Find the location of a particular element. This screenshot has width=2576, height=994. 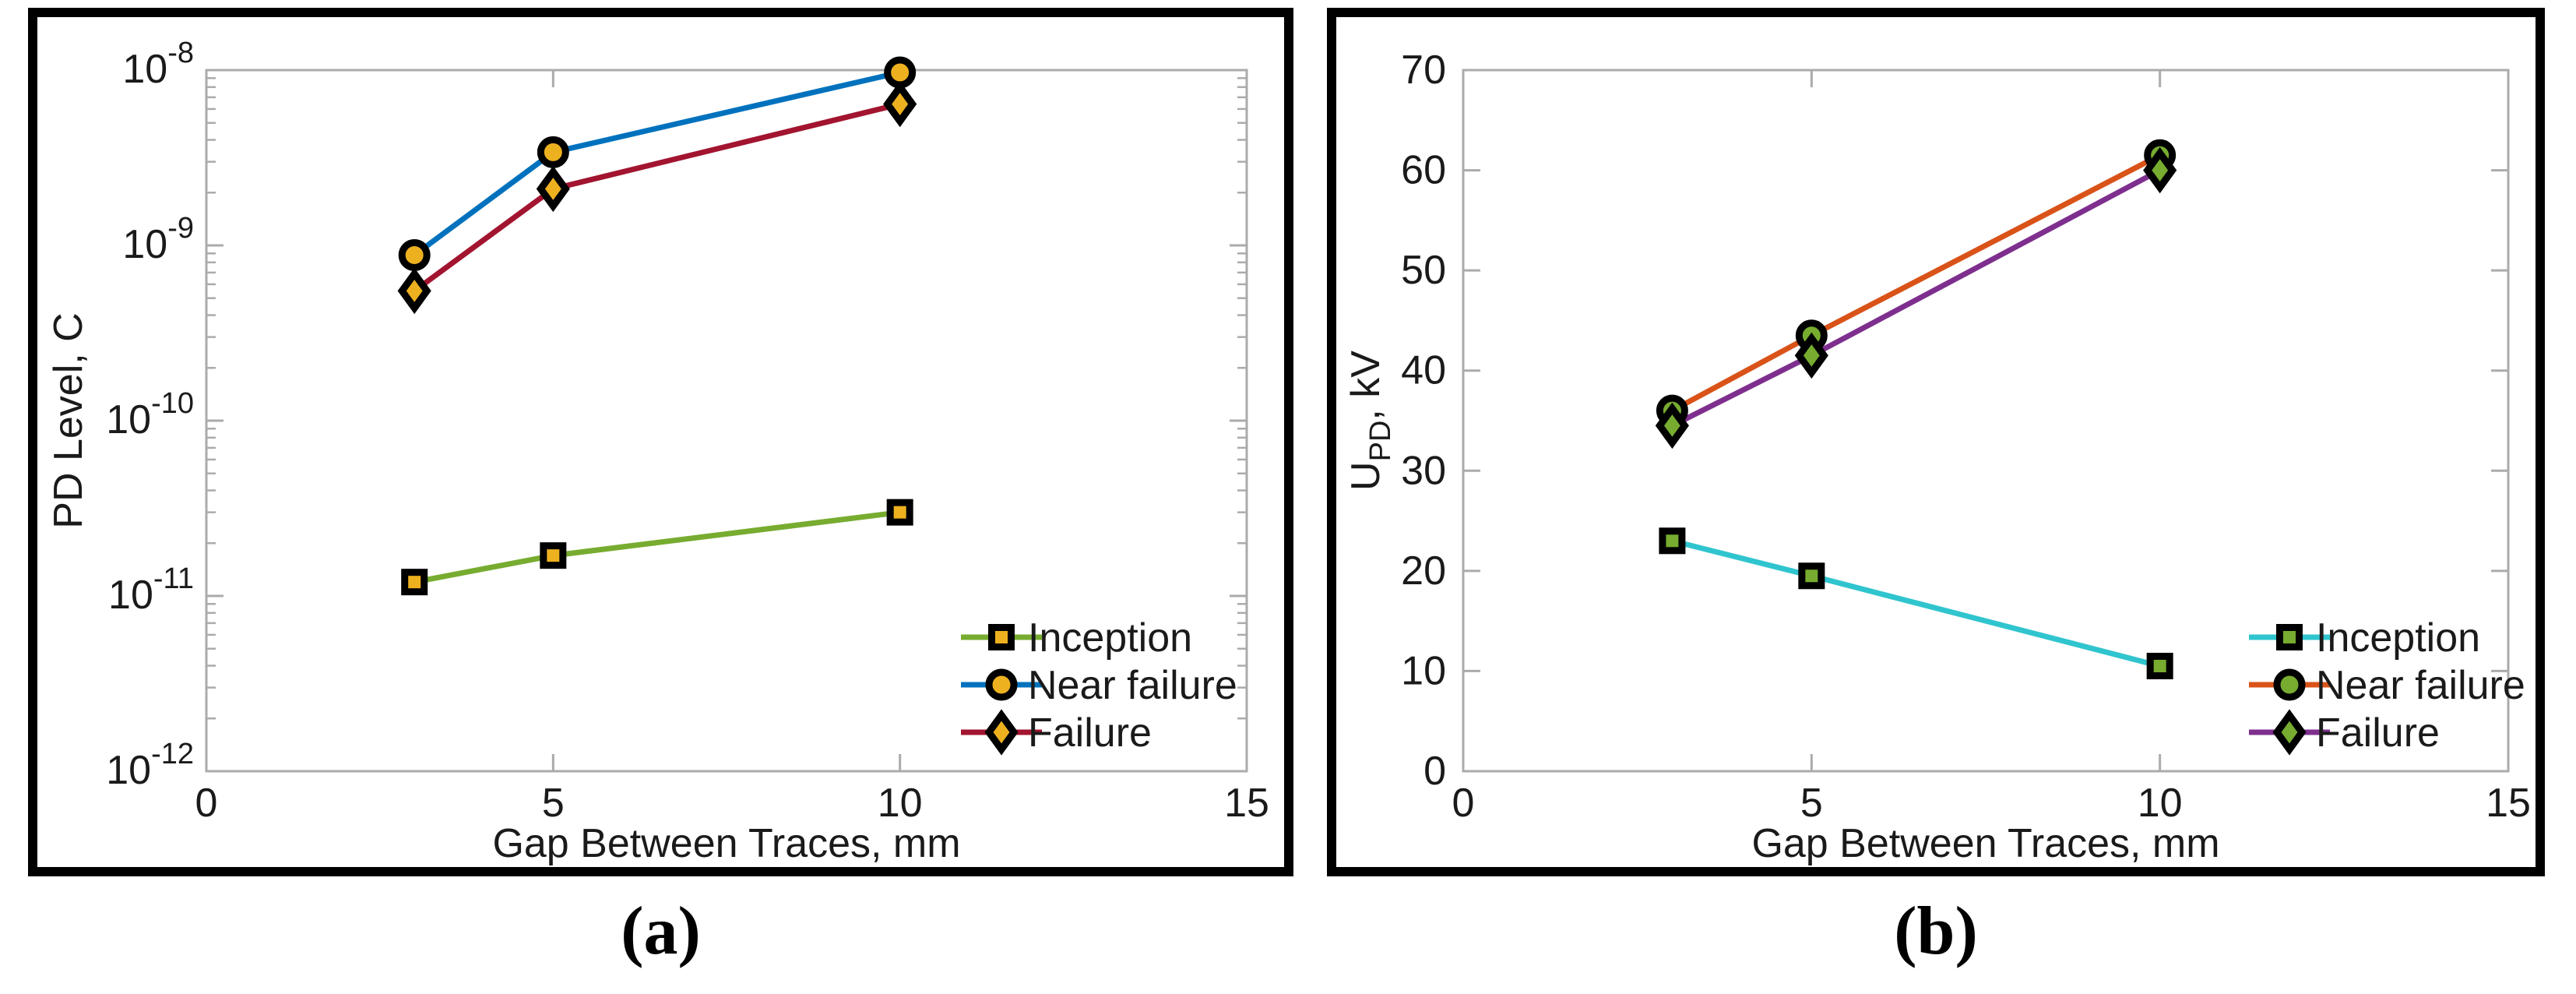

caption-a: (a) is located at coordinates (661, 931).